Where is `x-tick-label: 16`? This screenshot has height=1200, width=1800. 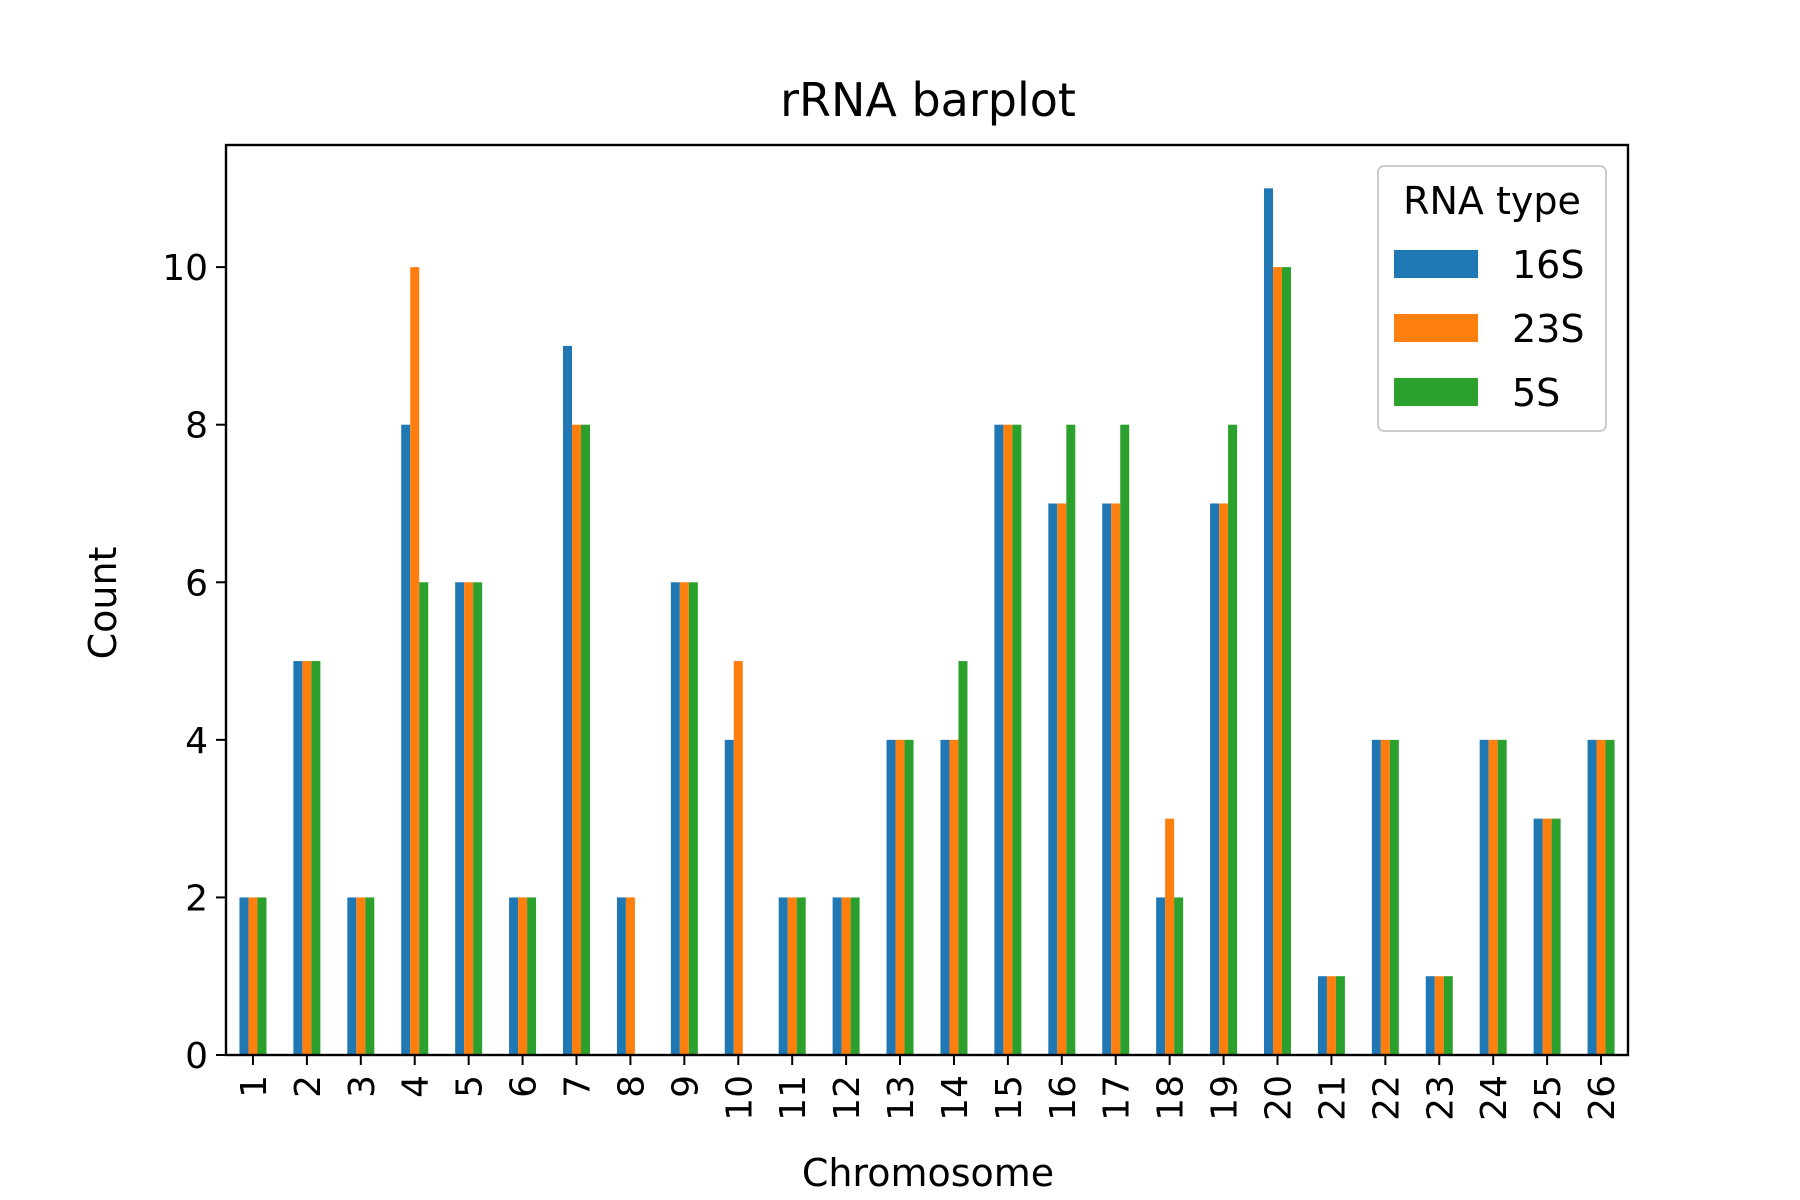 x-tick-label: 16 is located at coordinates (1063, 1098).